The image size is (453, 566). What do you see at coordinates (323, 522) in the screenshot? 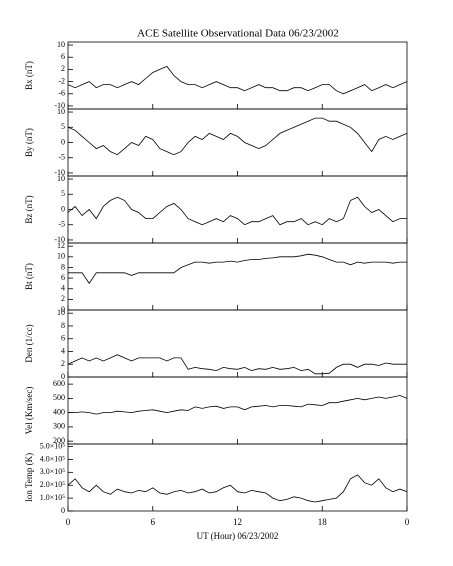
I see `x-tick-label: 18` at bounding box center [323, 522].